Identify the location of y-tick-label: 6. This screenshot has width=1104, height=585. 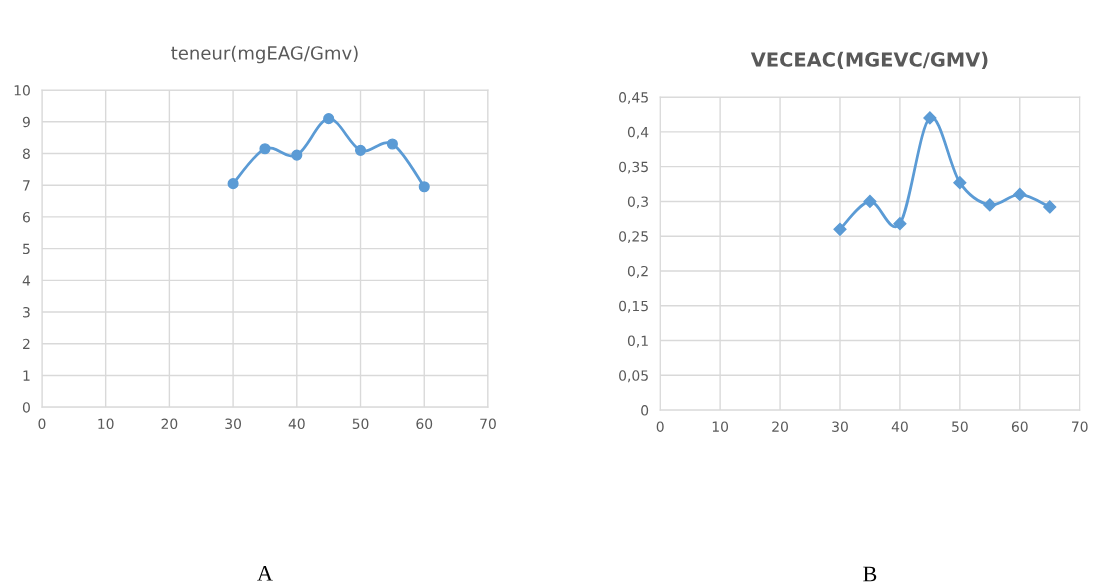
(26, 217).